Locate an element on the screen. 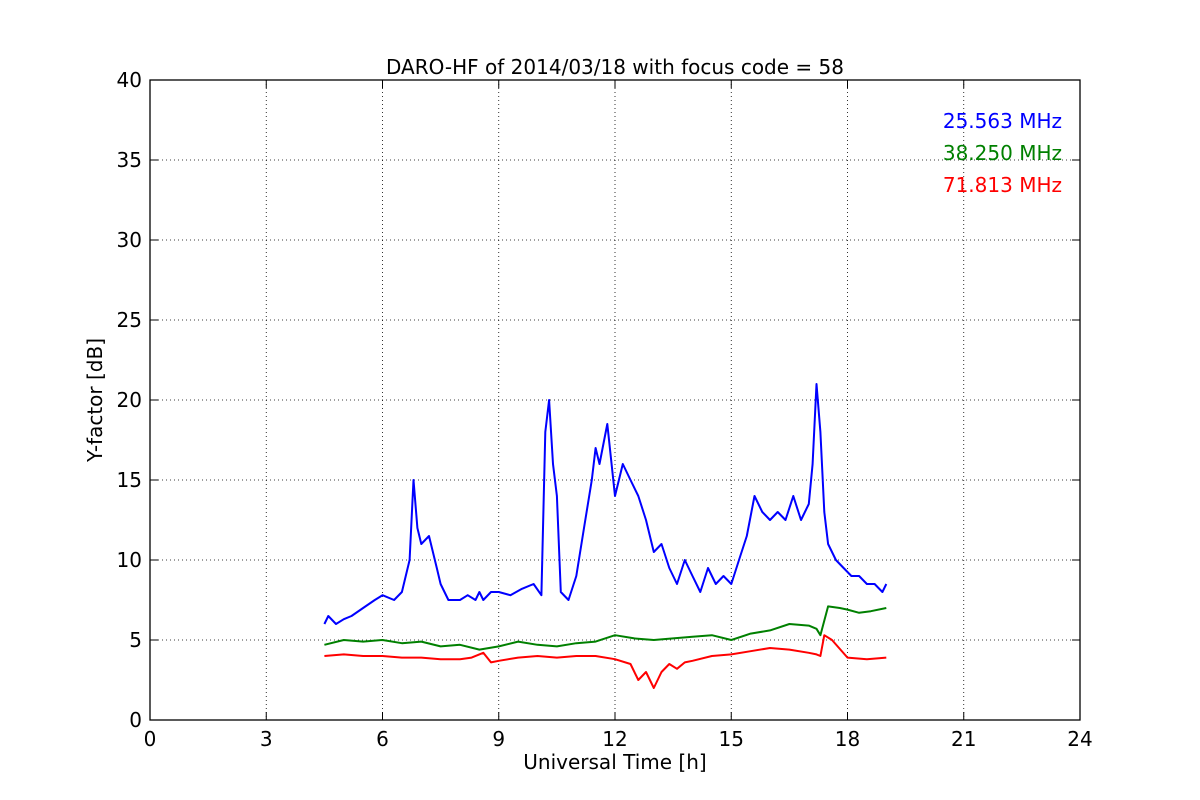 The height and width of the screenshot is (800, 1200). legend-entry: 71.813 MHz is located at coordinates (1002, 185).